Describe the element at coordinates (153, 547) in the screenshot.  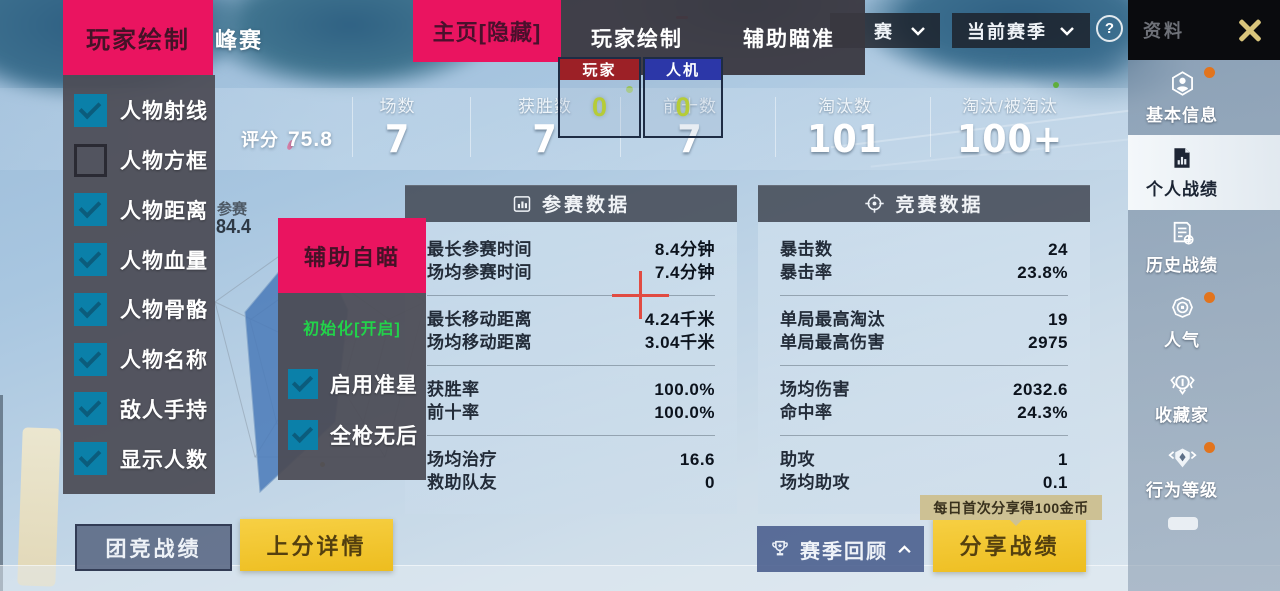
I see `team-stats-button: 团竞战绩` at that location.